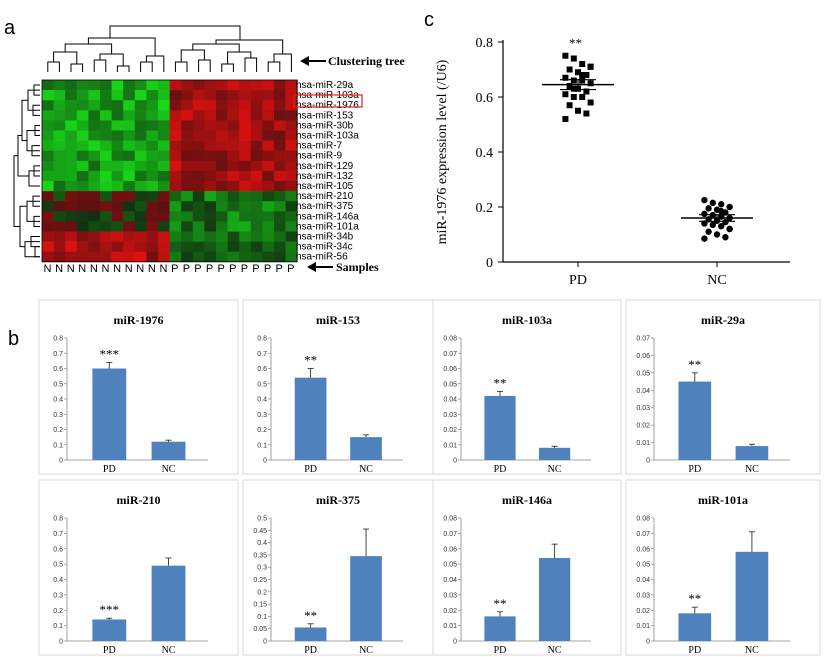  I want to click on y-tick-label: 0.4, so click(262, 400).